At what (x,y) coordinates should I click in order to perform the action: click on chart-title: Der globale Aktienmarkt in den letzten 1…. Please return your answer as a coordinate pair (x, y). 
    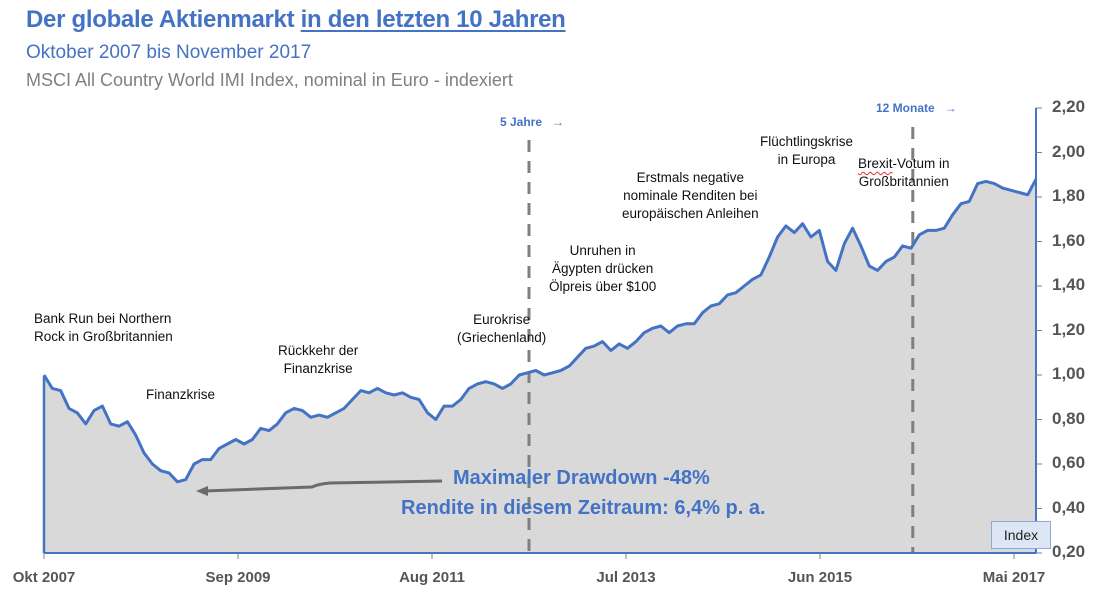
    Looking at the image, I should click on (296, 20).